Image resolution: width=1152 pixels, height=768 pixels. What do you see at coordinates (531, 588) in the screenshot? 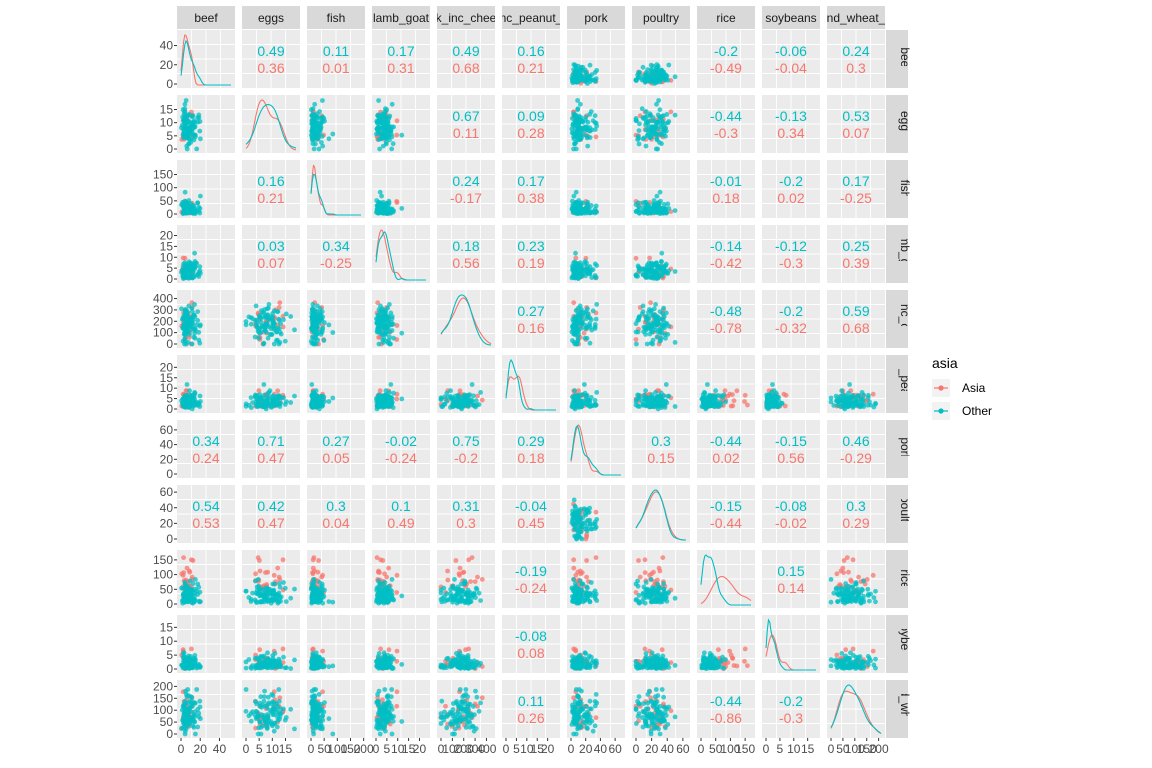
I see `corr-asia: -0.24` at bounding box center [531, 588].